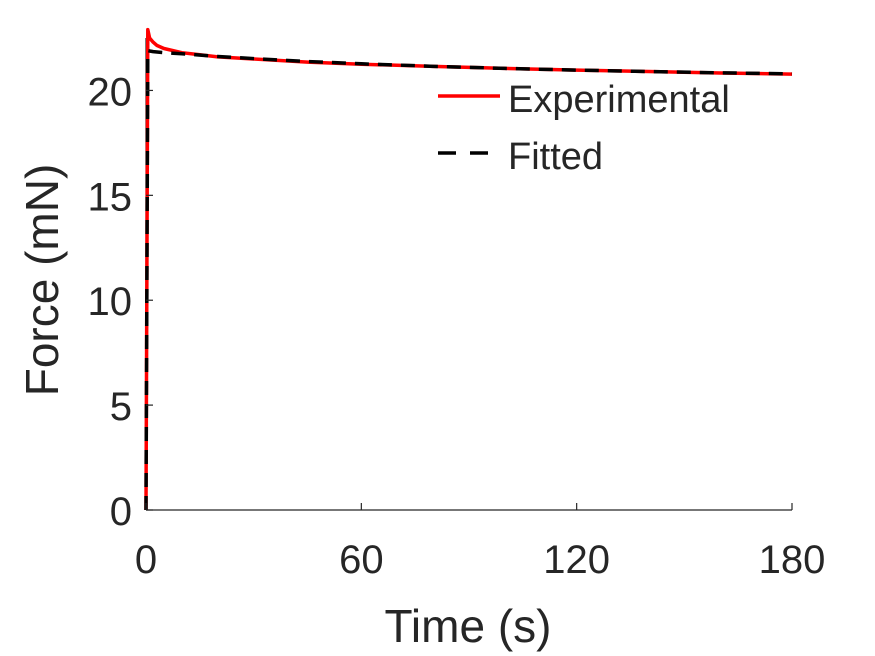 The image size is (875, 656). Describe the element at coordinates (121, 407) in the screenshot. I see `y-tick-label: 5` at that location.